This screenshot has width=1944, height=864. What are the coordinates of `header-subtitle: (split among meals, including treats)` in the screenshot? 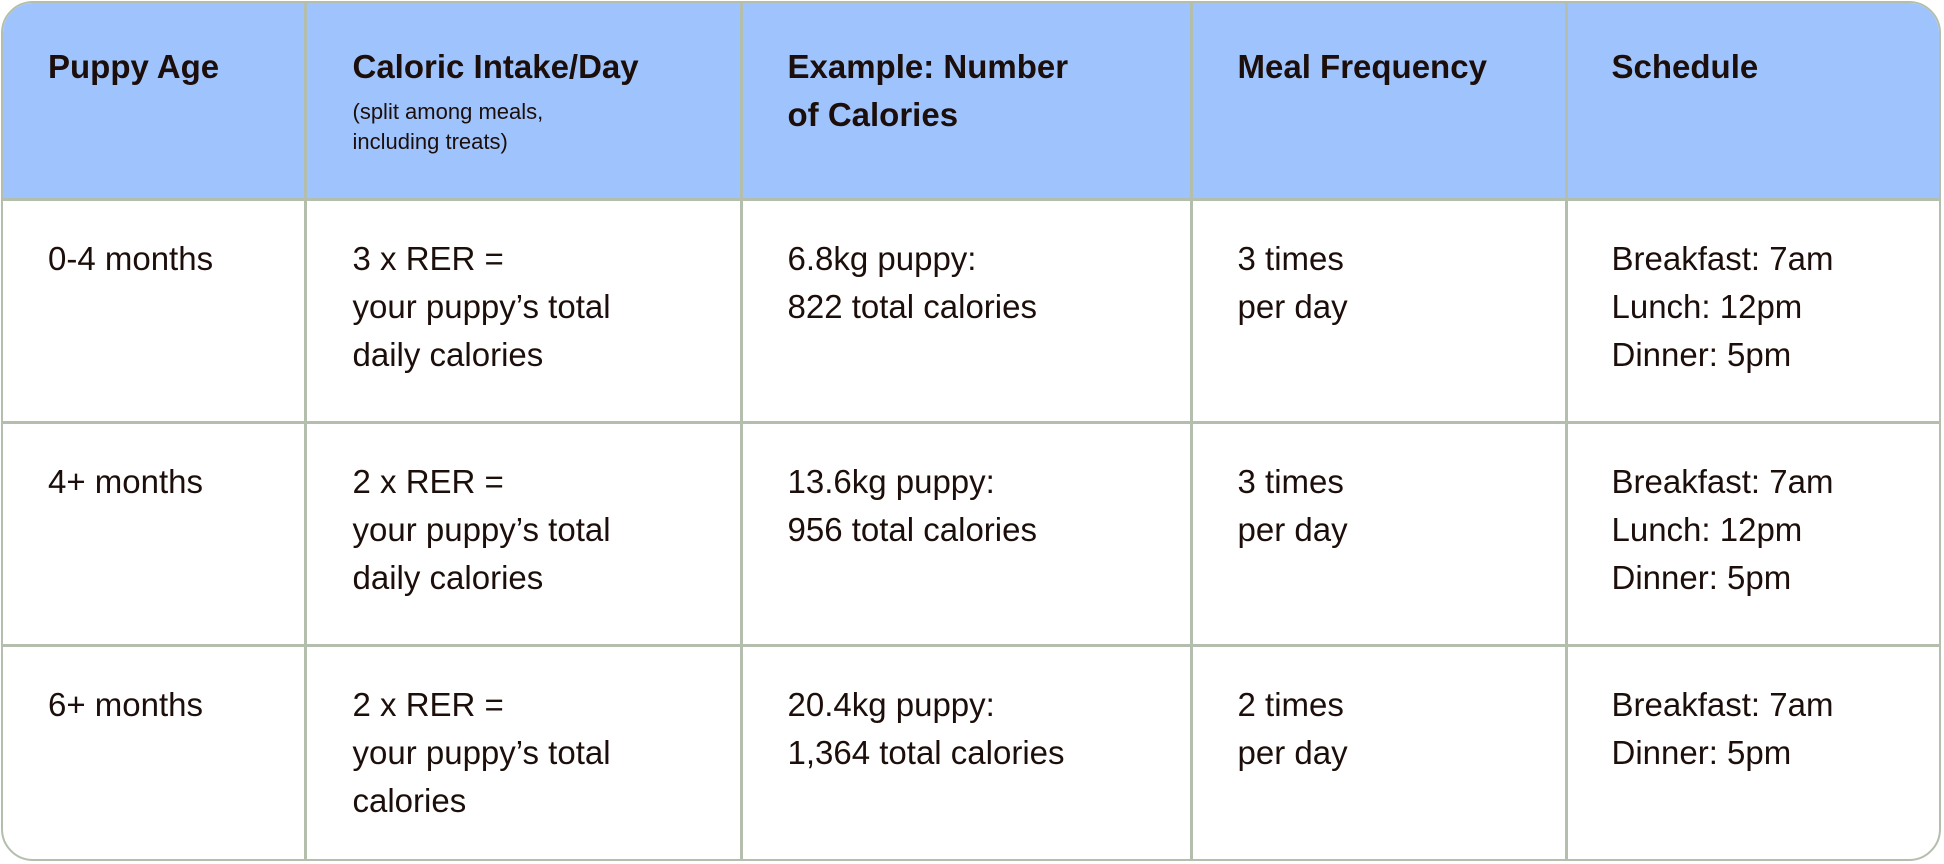 It's located at (546, 127).